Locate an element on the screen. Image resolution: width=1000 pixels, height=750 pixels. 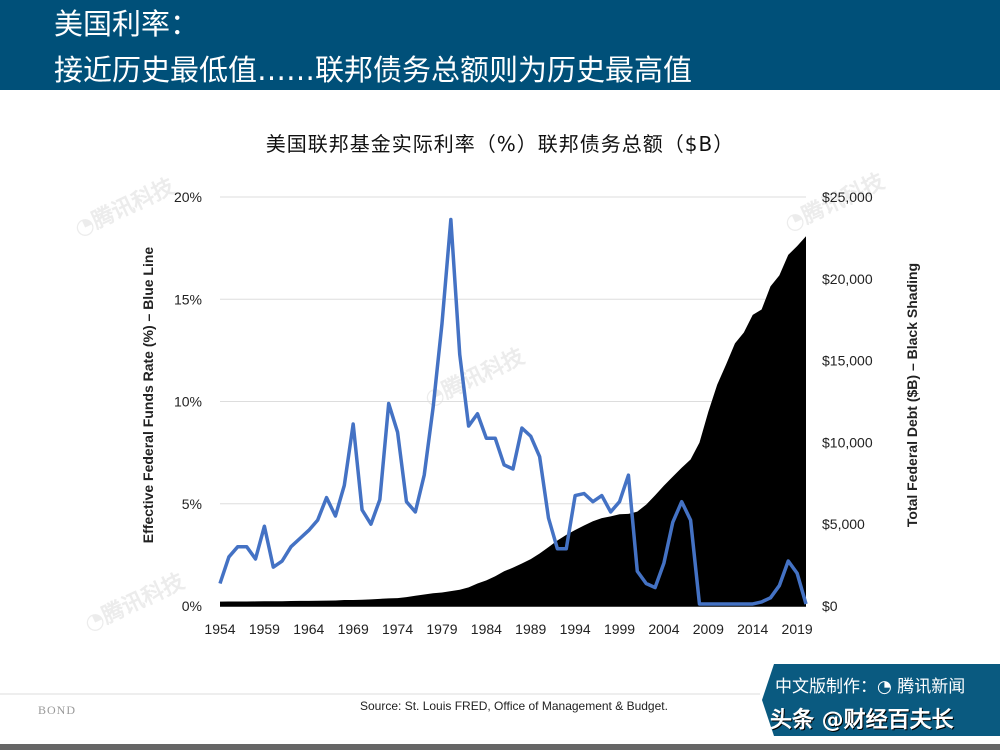
x-tick-label: 1989 is located at coordinates (530, 629).